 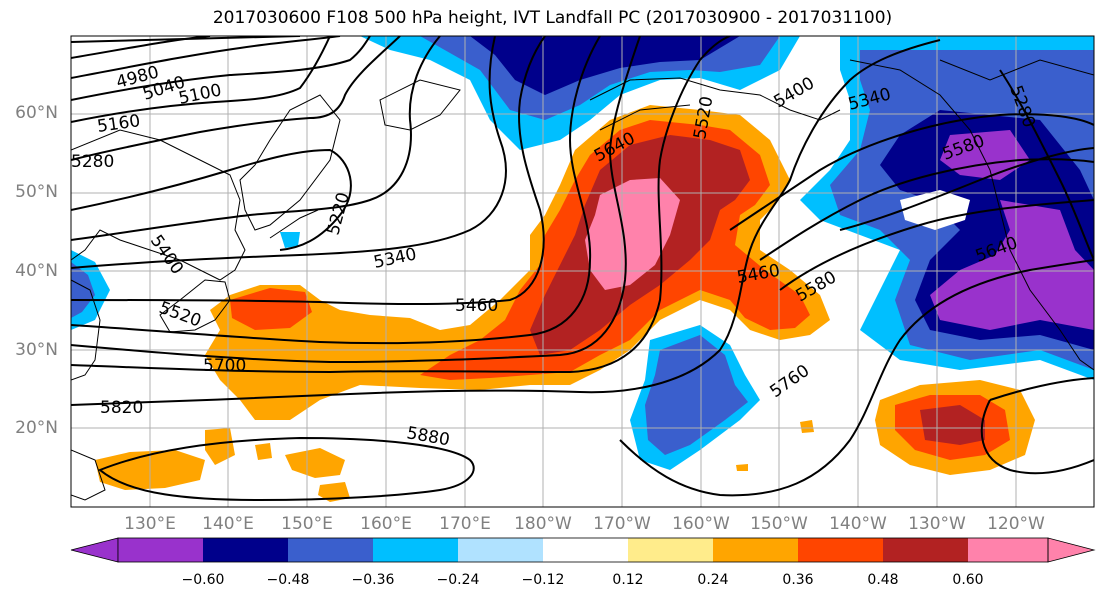 I want to click on colorbar-tick-label: −0.24, so click(x=458, y=580).